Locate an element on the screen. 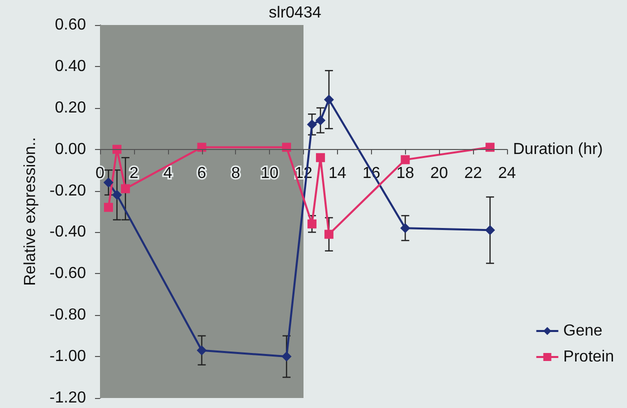 This screenshot has height=408, width=627. chart-title: slr0434 is located at coordinates (295, 13).